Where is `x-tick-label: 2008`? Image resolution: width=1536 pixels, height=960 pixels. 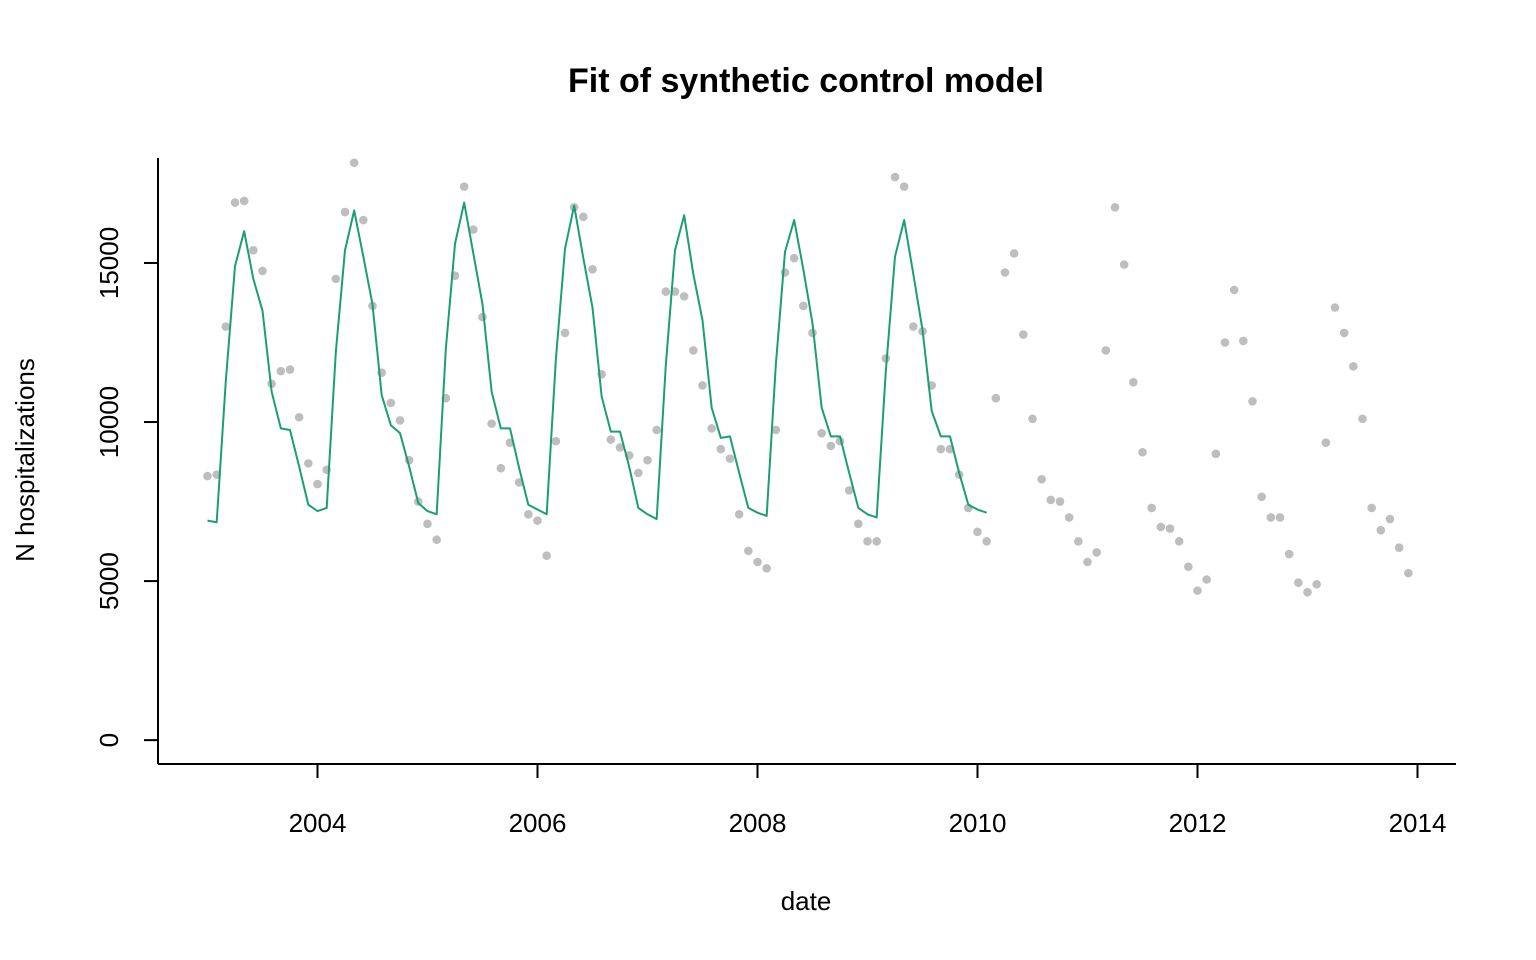
x-tick-label: 2008 is located at coordinates (758, 823).